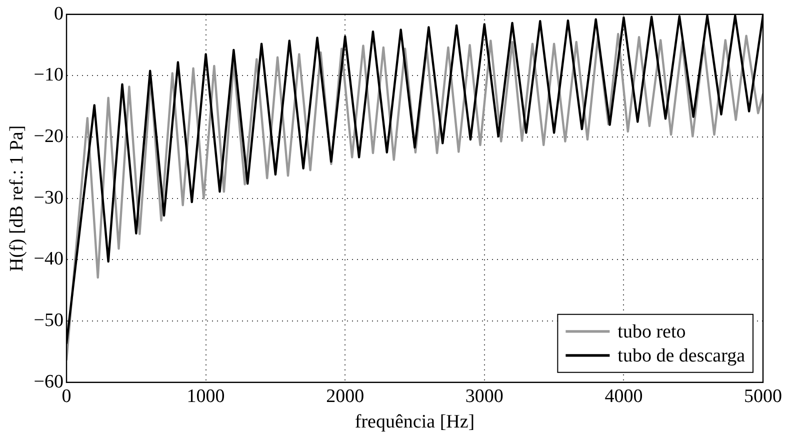 Image resolution: width=785 pixels, height=436 pixels. Describe the element at coordinates (49, 197) in the screenshot. I see `y-tick-label: −30` at that location.